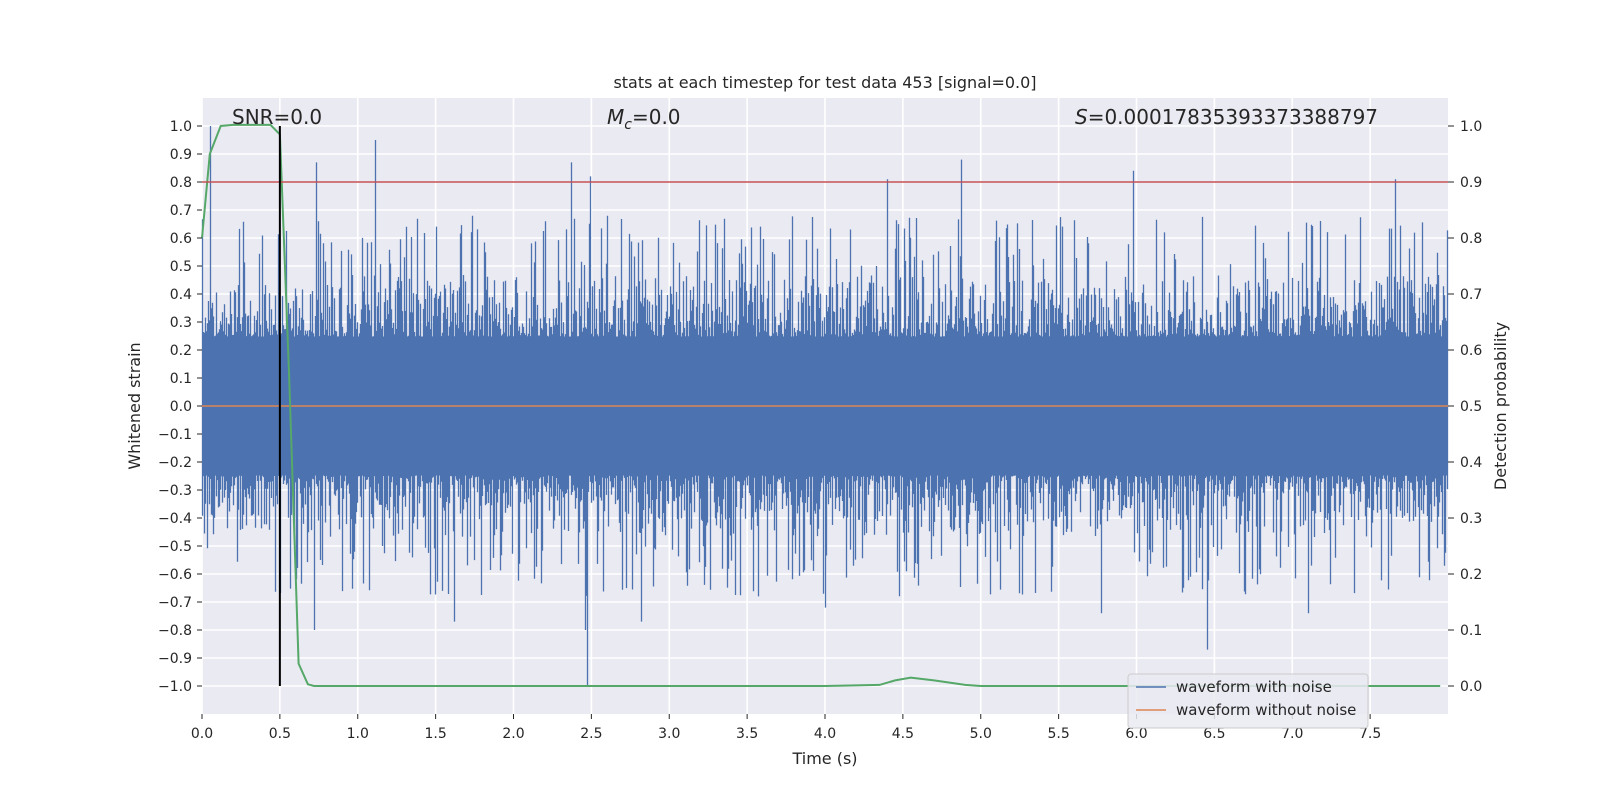  Describe the element at coordinates (981, 734) in the screenshot. I see `x-tick-label: 5.0` at that location.